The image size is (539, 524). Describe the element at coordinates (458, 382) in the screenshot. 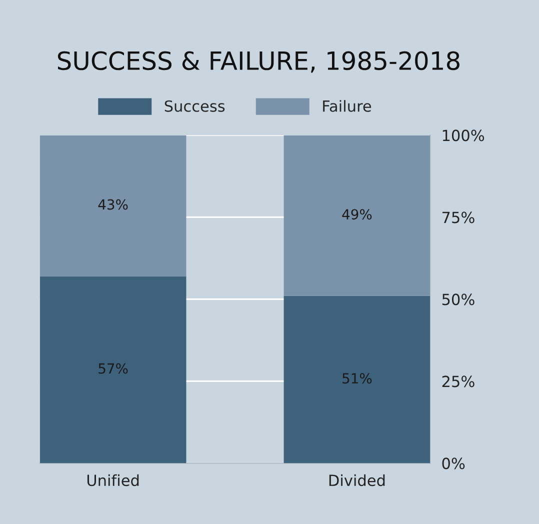

I see `y-tick-label: 25%` at that location.